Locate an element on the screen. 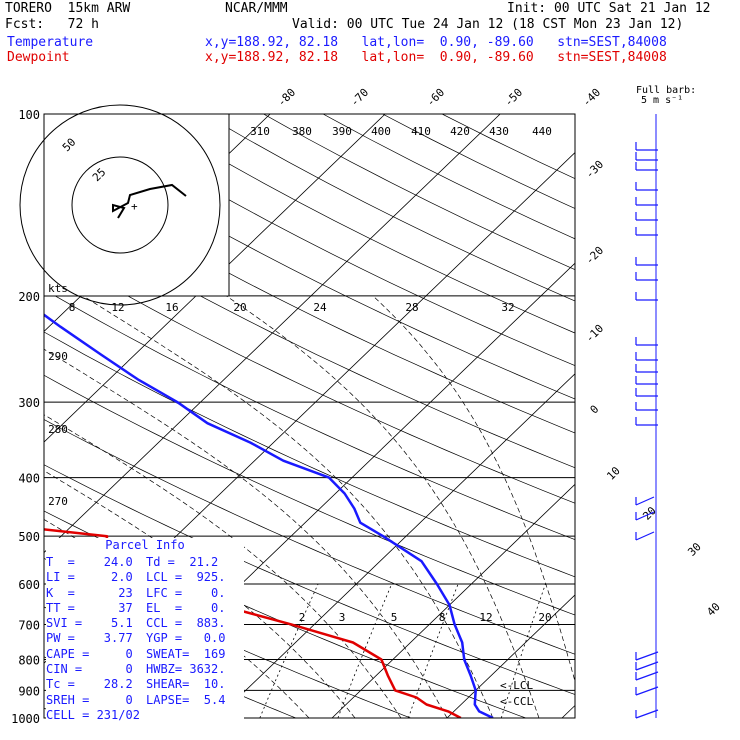 The image size is (740, 740). parcel-info-row: TT = 37 EL = 0. is located at coordinates (145, 608).